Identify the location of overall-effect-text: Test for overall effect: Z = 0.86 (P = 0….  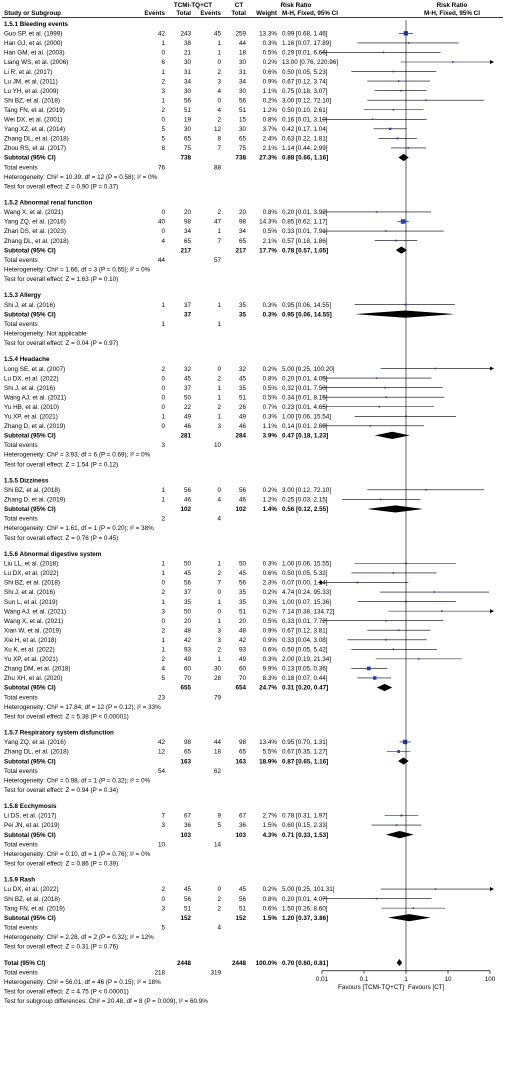
(61, 863).